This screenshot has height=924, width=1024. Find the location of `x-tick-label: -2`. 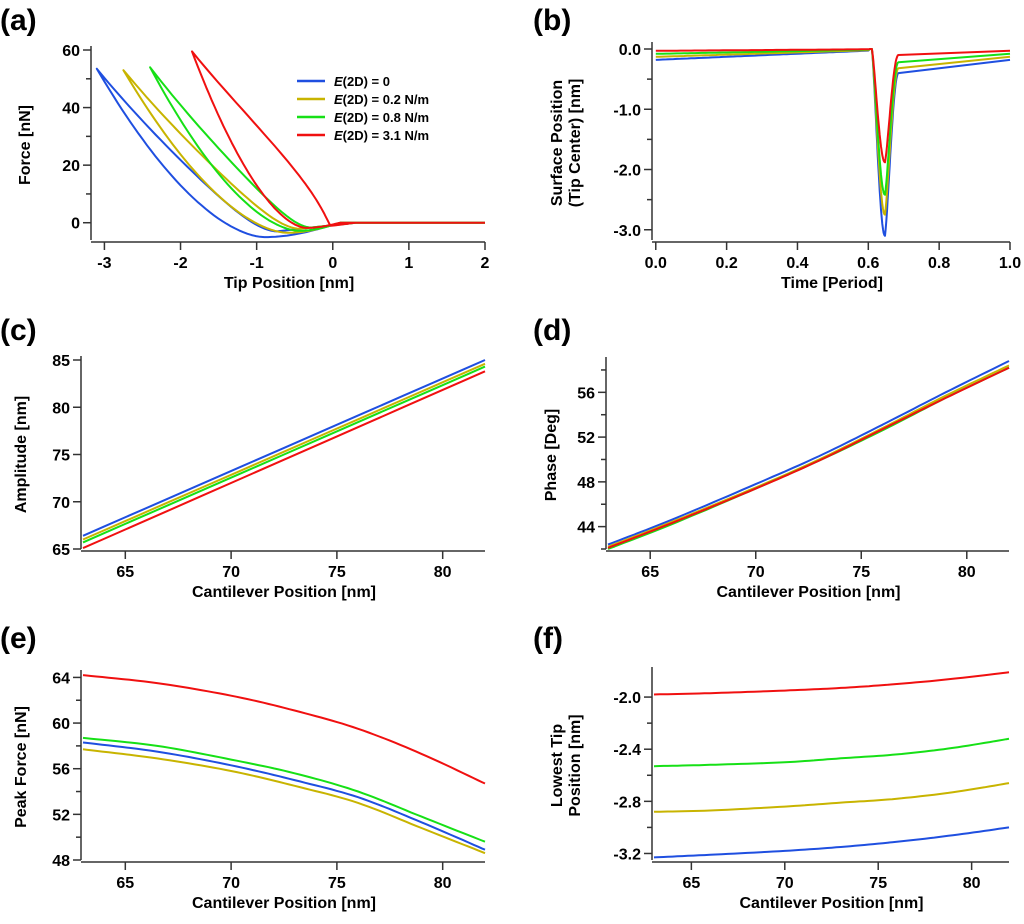

x-tick-label: -2 is located at coordinates (180, 263).